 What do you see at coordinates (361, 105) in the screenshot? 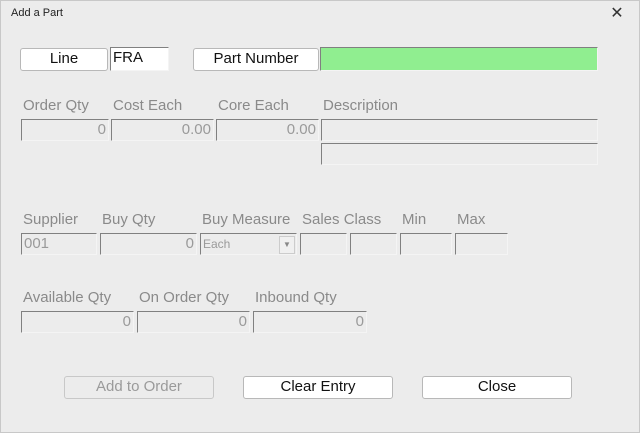
I see `description-label: Description` at bounding box center [361, 105].